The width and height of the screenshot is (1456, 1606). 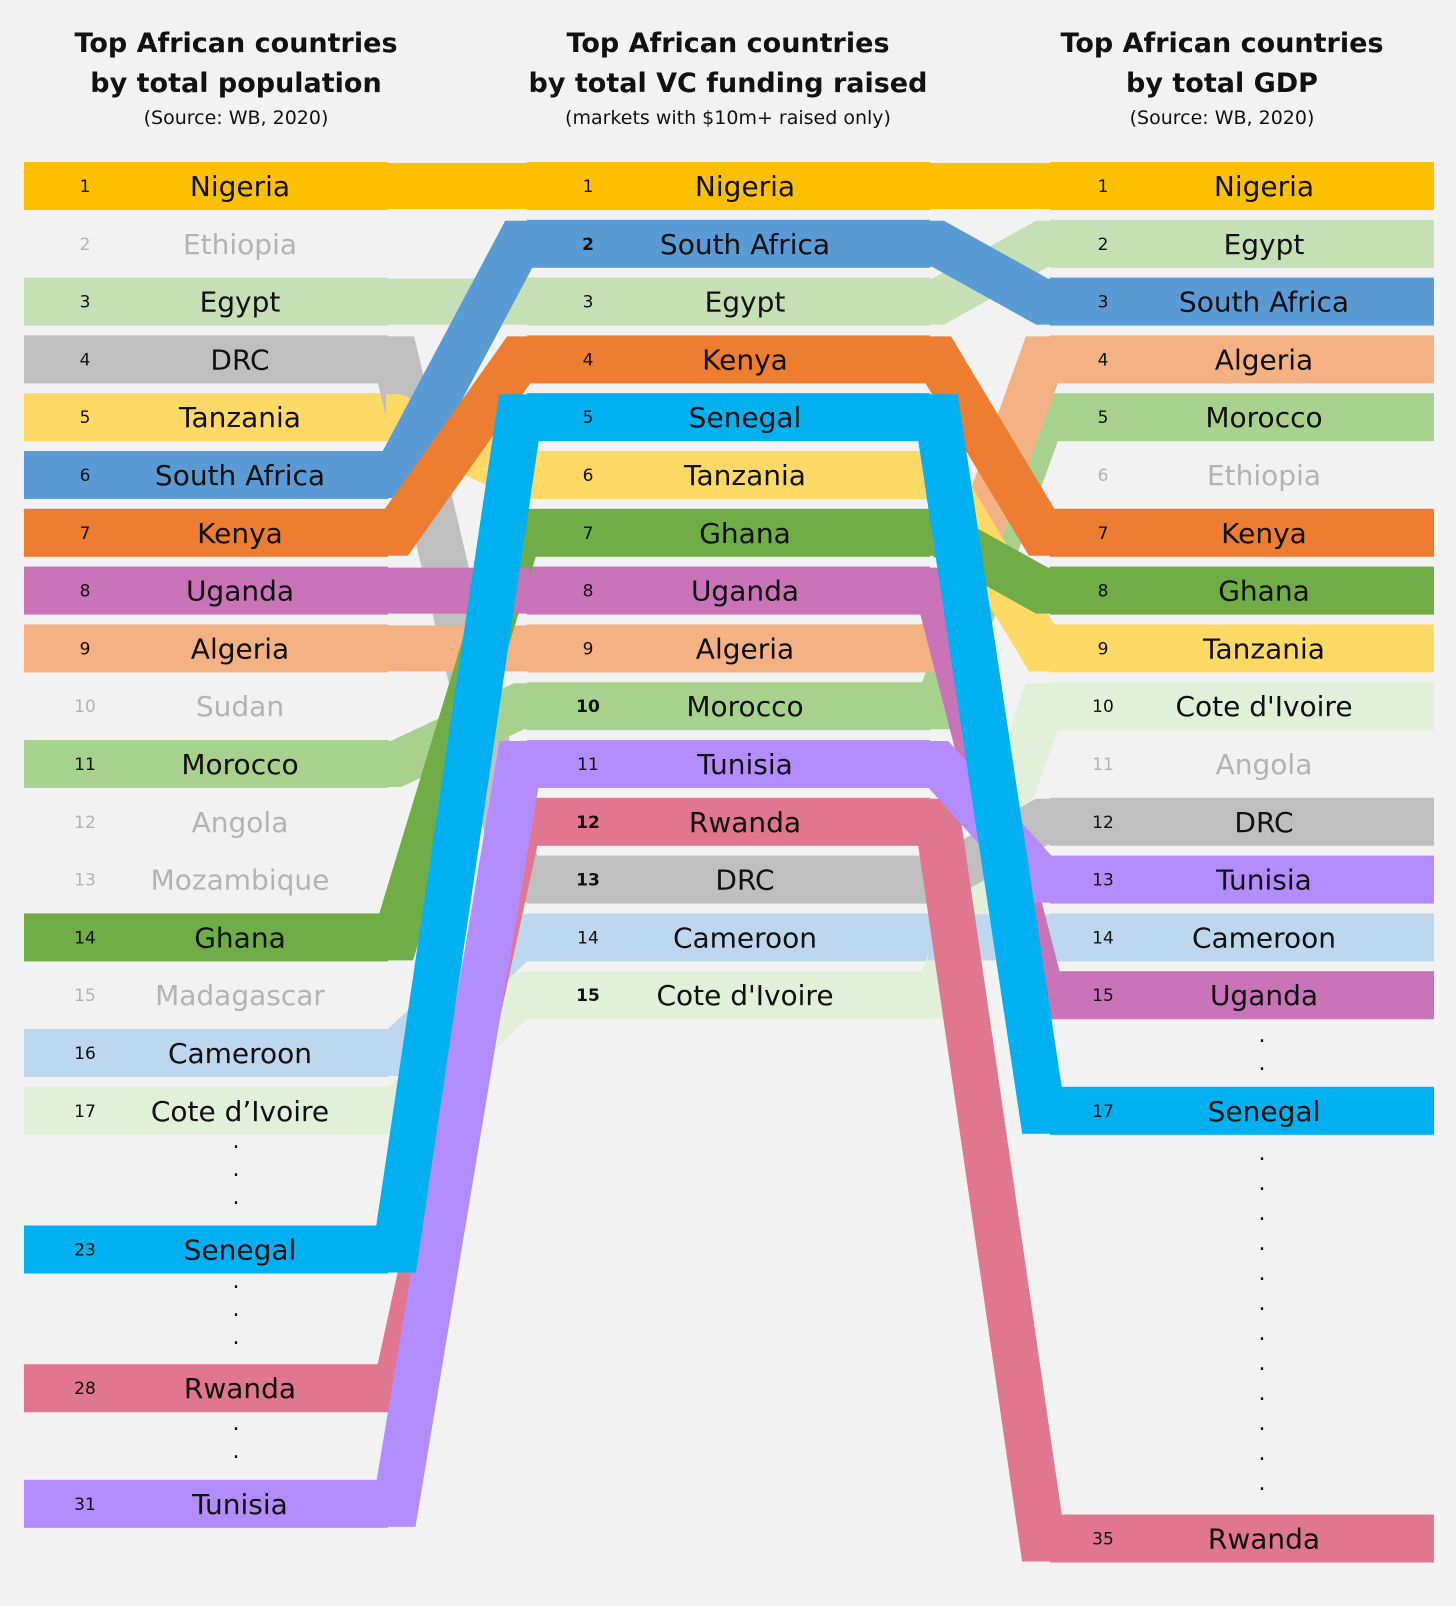 I want to click on population-tanzania-rank: 5, so click(x=85, y=418).